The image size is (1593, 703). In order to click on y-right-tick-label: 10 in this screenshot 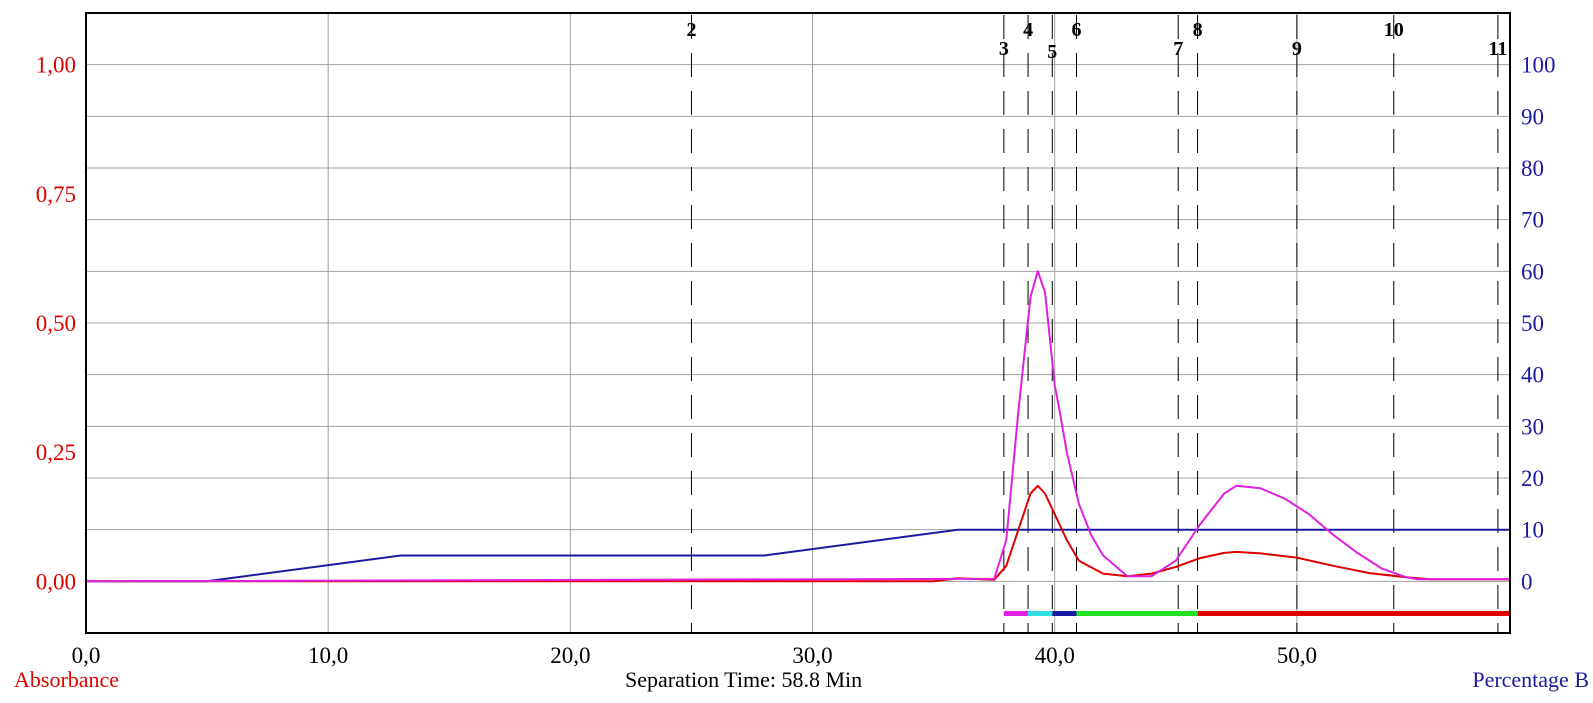, I will do `click(1532, 530)`.